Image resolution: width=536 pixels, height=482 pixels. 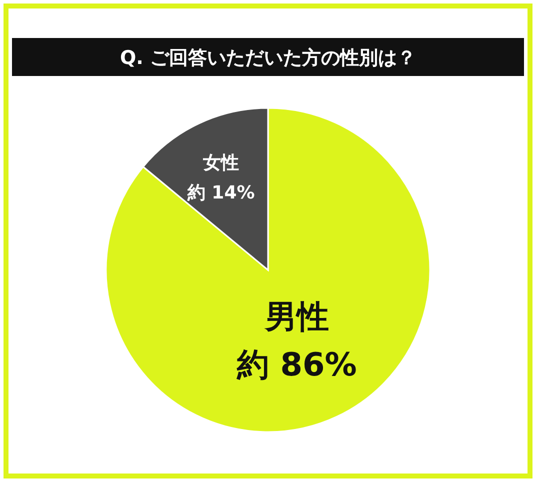 I want to click on data-label: 約 14%, so click(x=220, y=193).